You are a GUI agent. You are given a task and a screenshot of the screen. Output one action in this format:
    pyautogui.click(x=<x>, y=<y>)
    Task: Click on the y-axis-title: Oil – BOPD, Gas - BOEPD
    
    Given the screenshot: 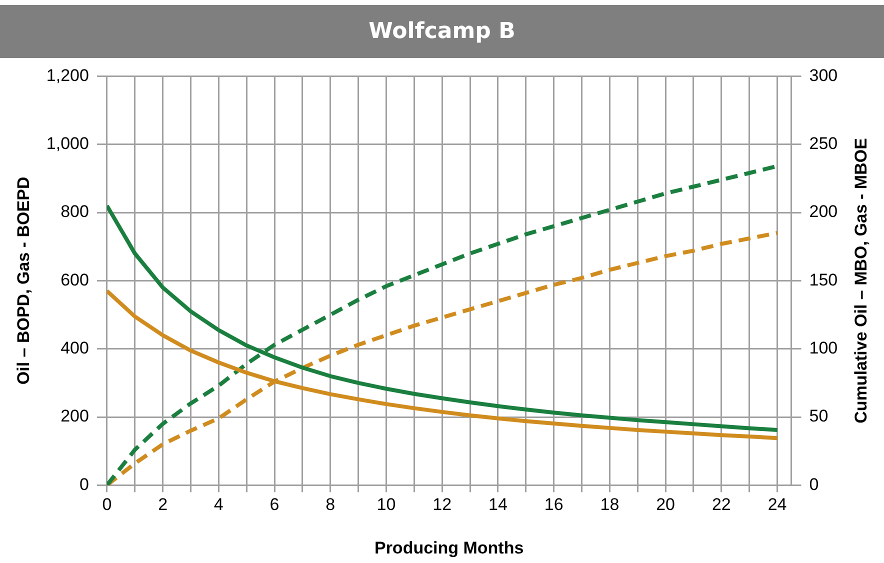 What is the action you would take?
    pyautogui.click(x=23, y=280)
    